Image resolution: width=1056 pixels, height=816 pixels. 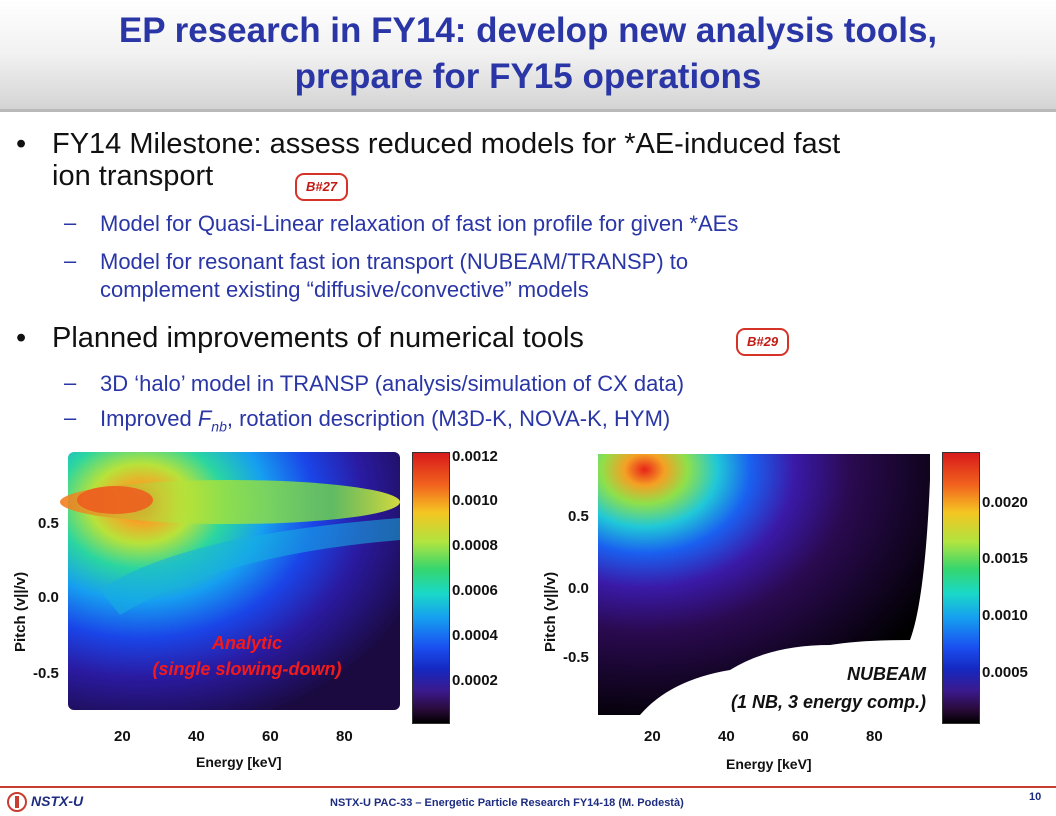 I want to click on left-cb-label: 0.0010, so click(x=475, y=500).